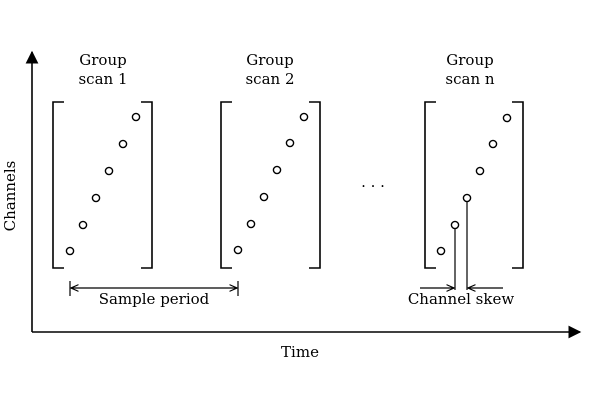 The width and height of the screenshot is (600, 402). Describe the element at coordinates (373, 182) in the screenshot. I see `ellipsis: . . .` at that location.